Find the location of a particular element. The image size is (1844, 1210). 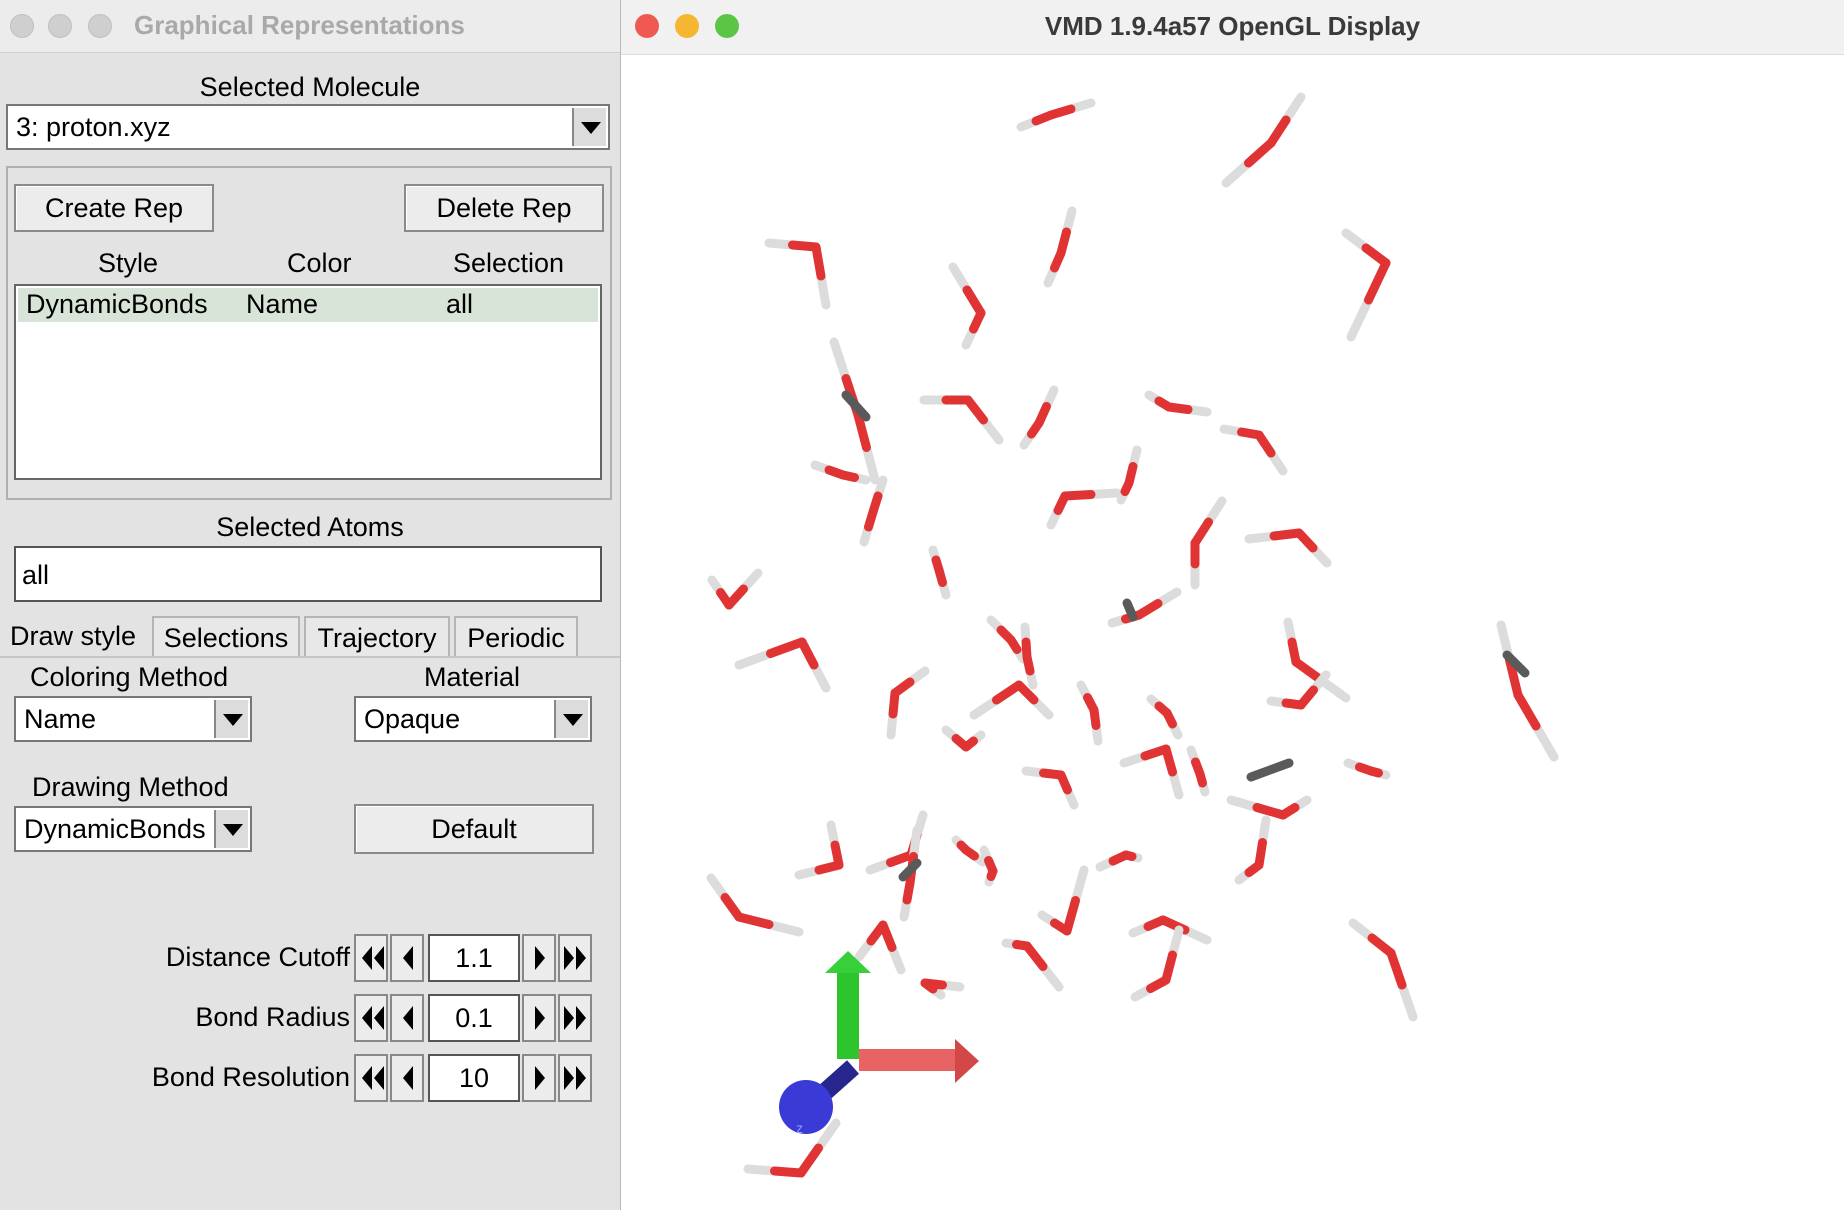

tab-selections: Selections is located at coordinates (226, 637).